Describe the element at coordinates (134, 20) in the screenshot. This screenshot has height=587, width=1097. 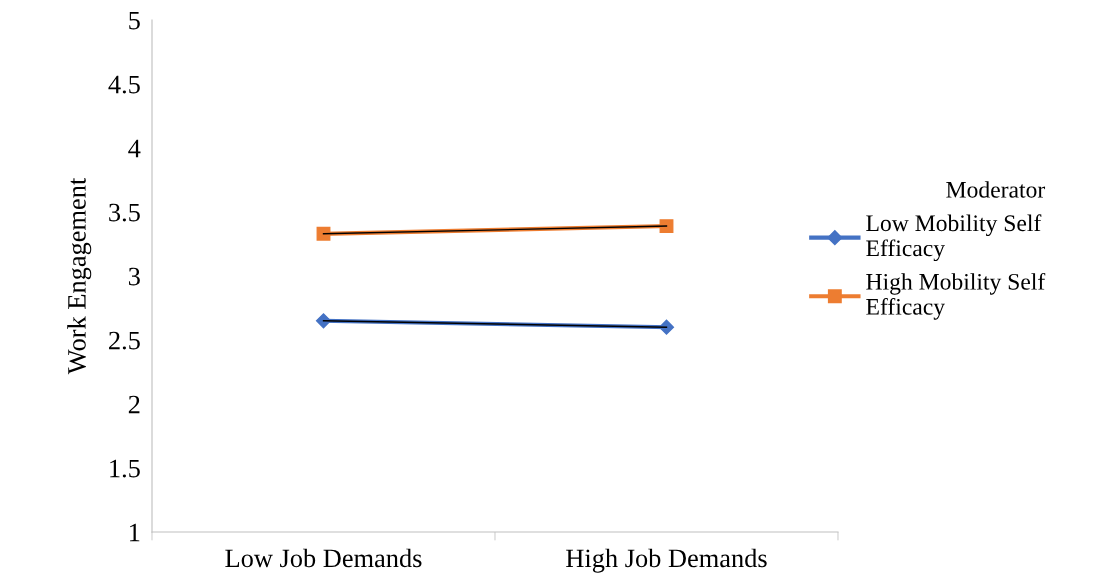
I see `y-tick-label: 5` at that location.